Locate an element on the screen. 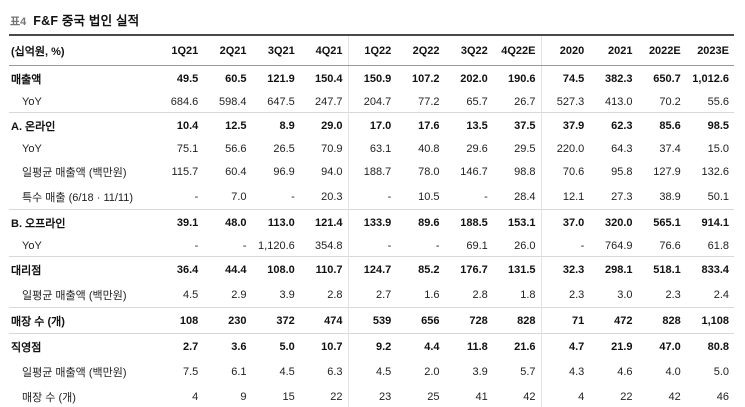 The image size is (745, 407). cell: 1,120.6 is located at coordinates (276, 245).